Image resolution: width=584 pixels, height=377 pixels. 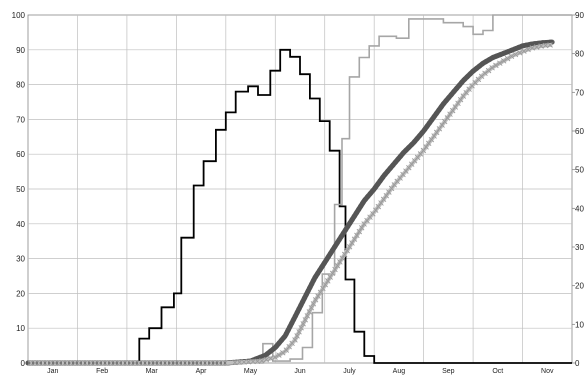 What do you see at coordinates (579, 92) in the screenshot?
I see `y2-tick-label: 70` at bounding box center [579, 92].